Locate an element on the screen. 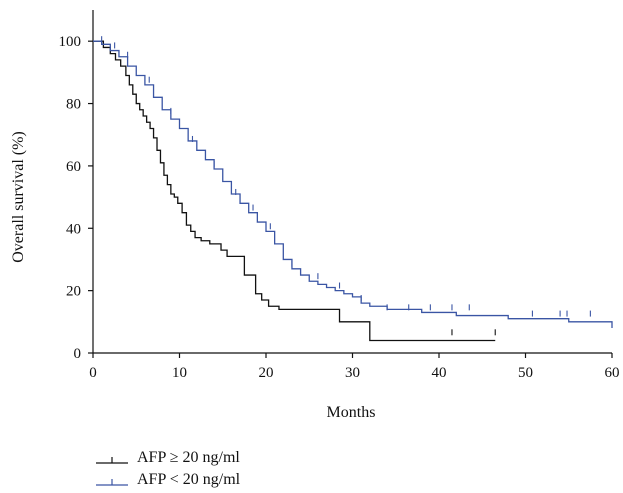 The height and width of the screenshot is (493, 623). y-tick-label: 20 is located at coordinates (73, 292).